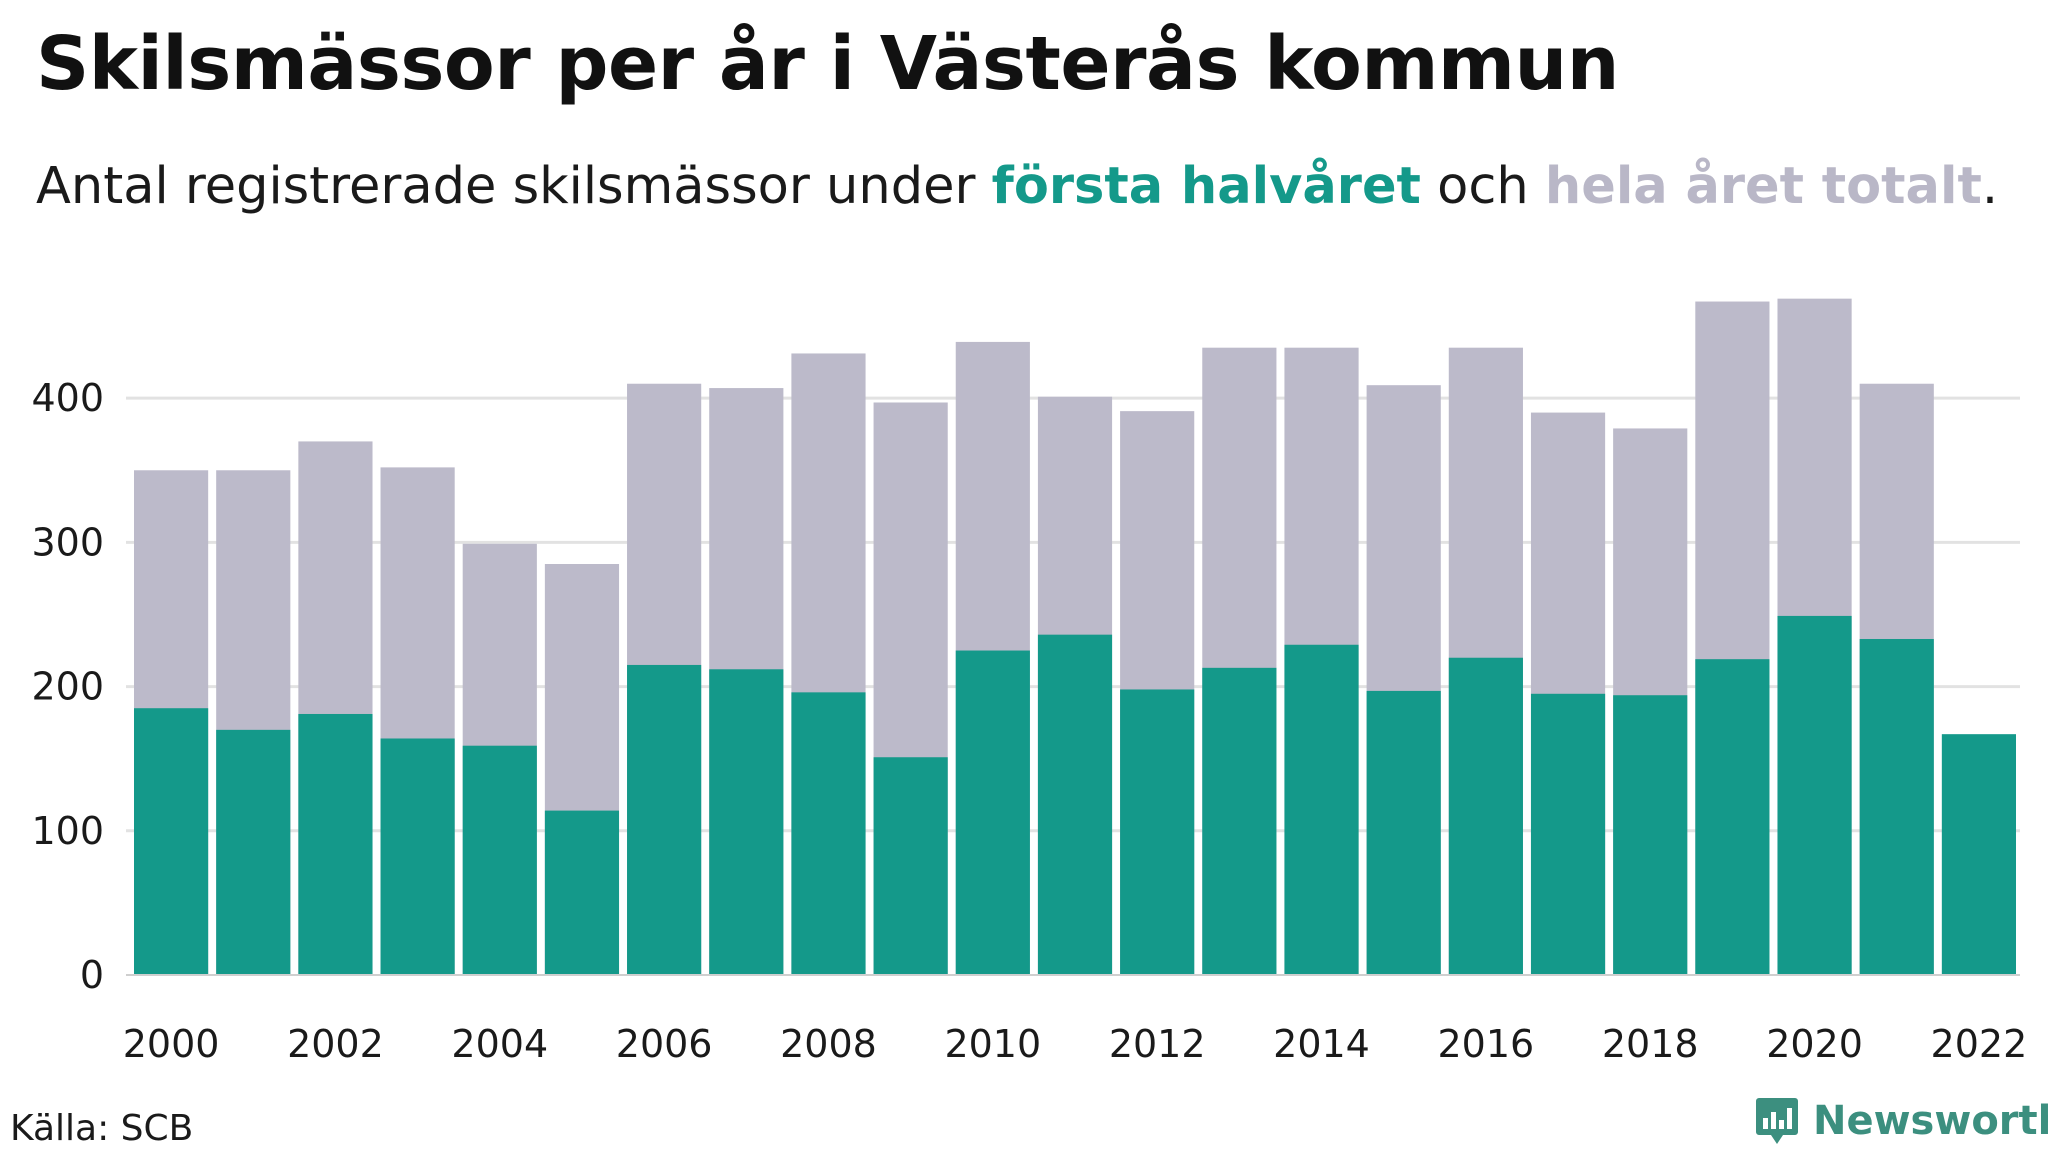  I want to click on x-tick-label: 2006, so click(664, 1044).